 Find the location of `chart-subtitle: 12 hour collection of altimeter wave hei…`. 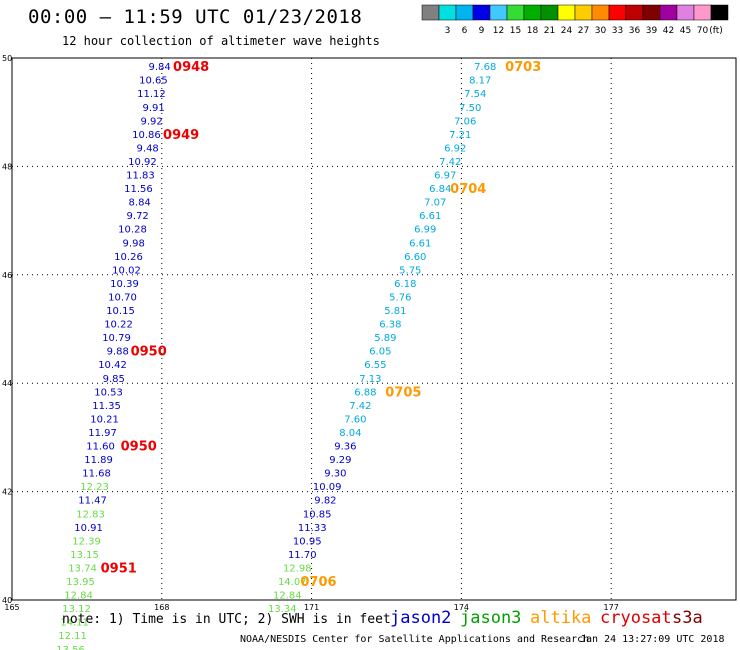

chart-subtitle: 12 hour collection of altimeter wave hei… is located at coordinates (221, 41).